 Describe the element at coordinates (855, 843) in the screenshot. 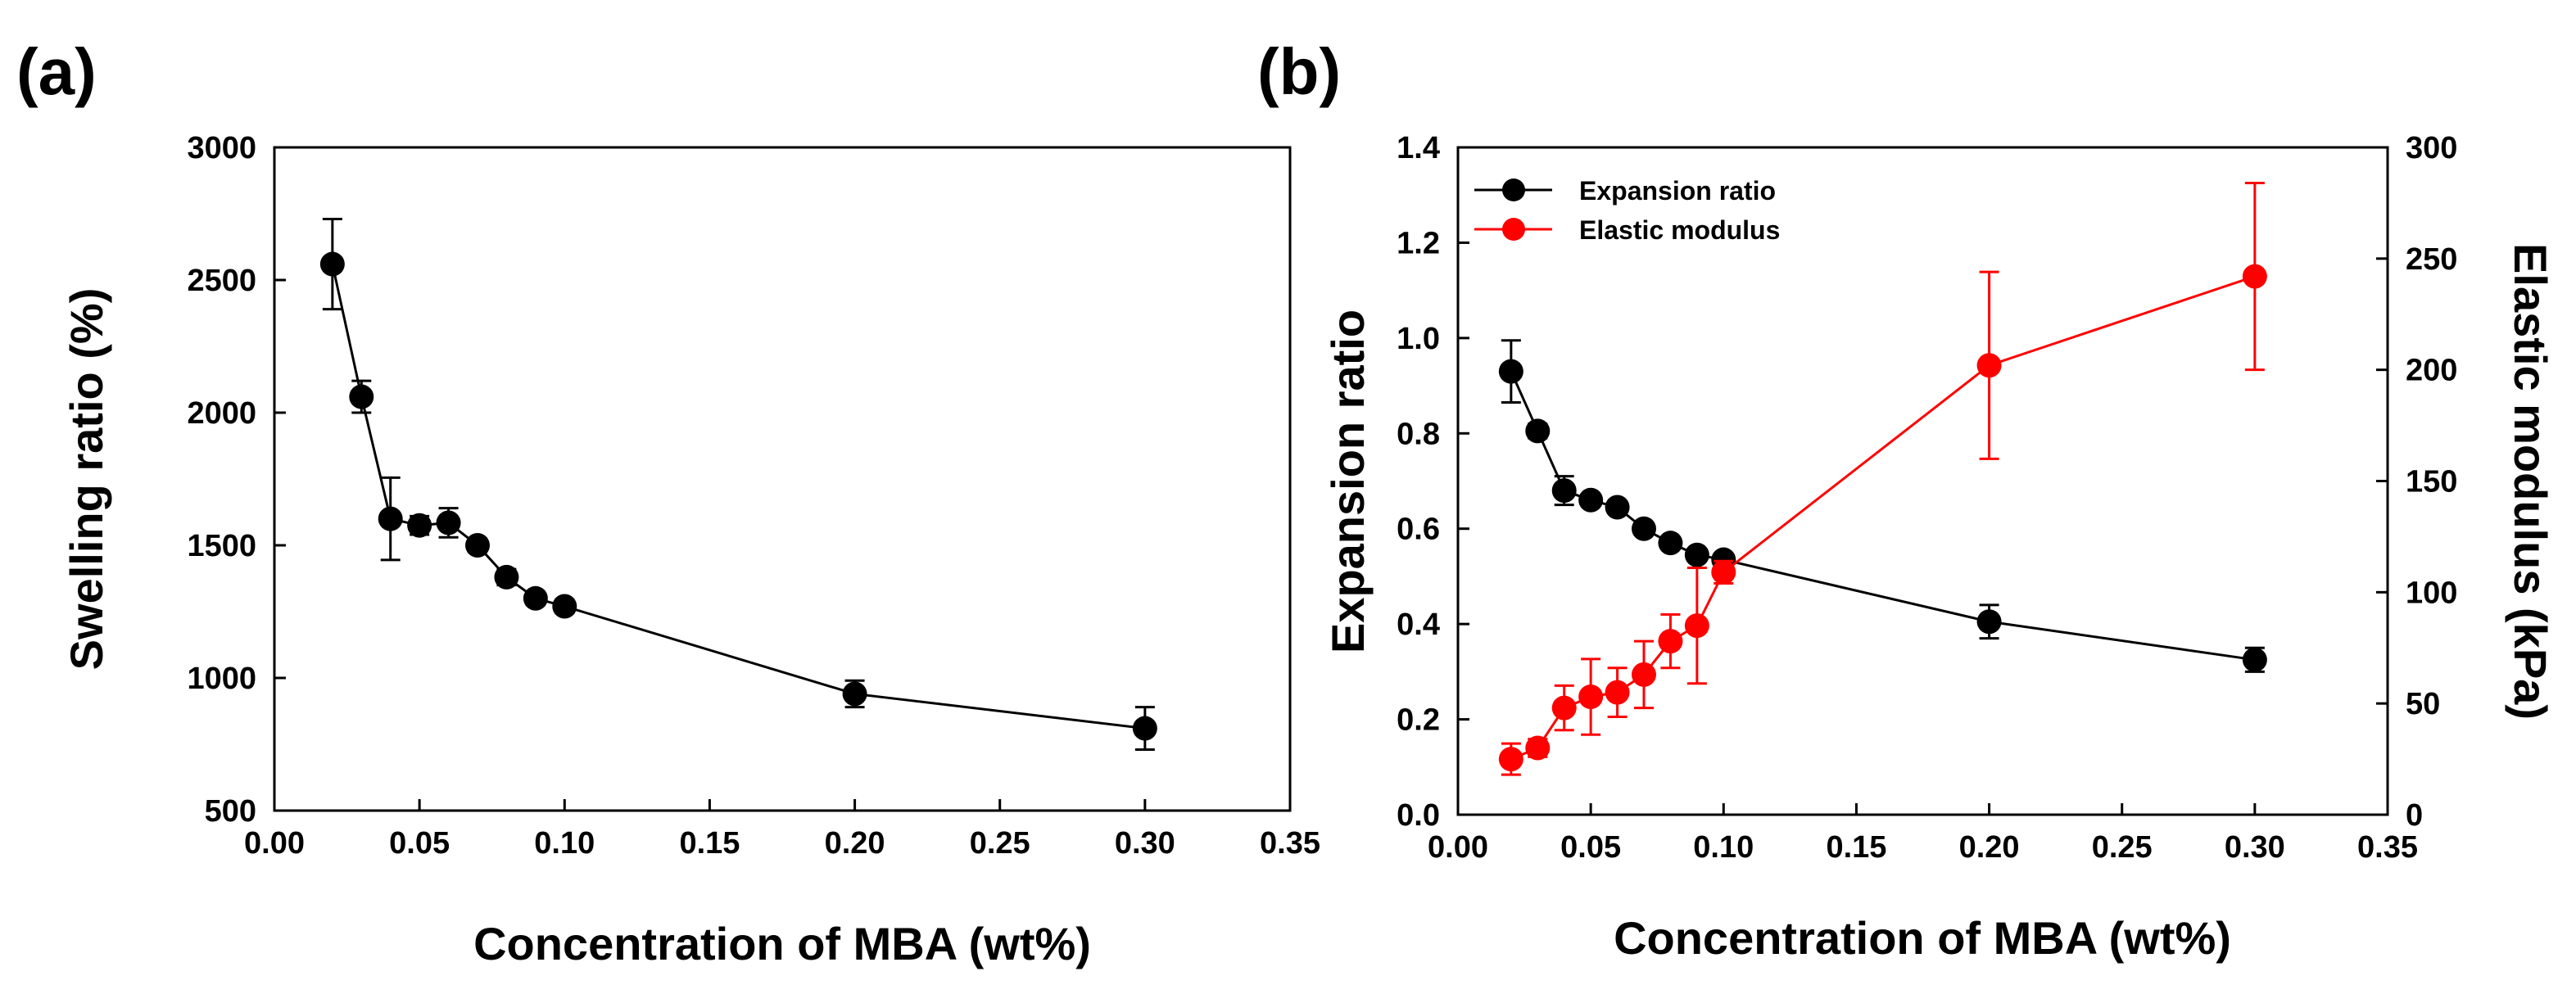

I see `x-tick-label-a: 0.20` at that location.